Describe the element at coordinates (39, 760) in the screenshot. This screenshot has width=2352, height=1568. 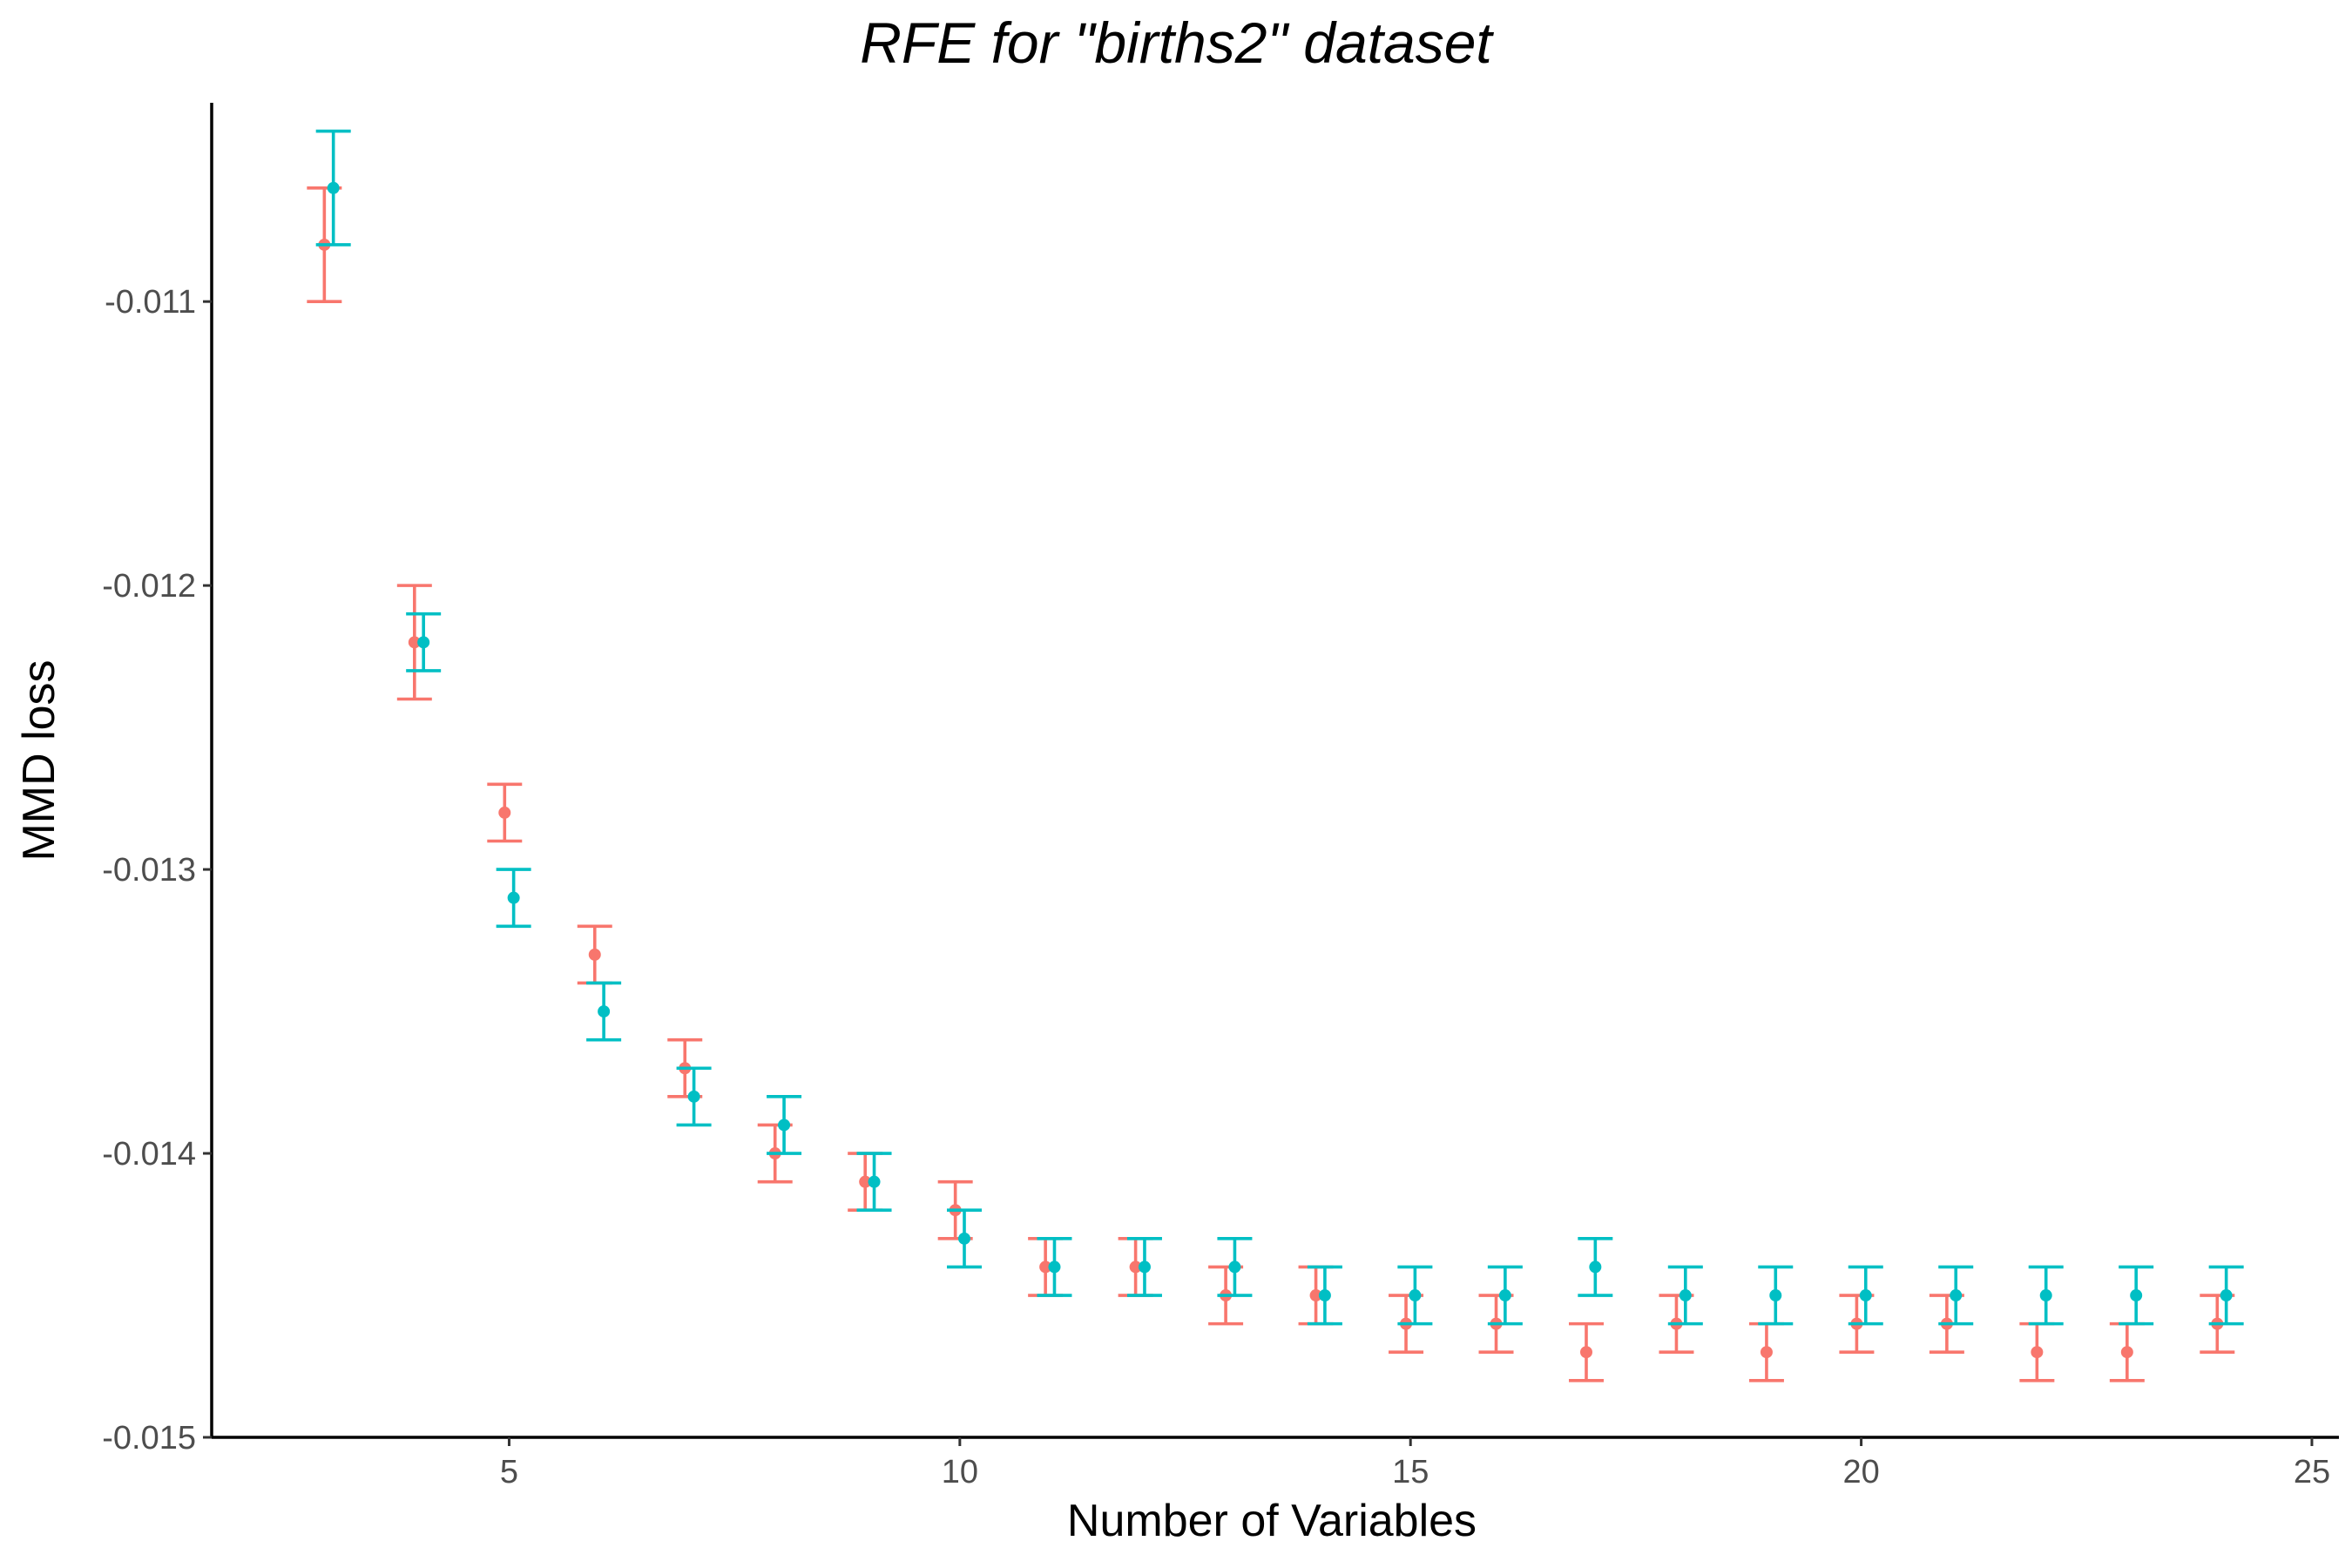
I see `y-axis-title: MMD loss` at that location.